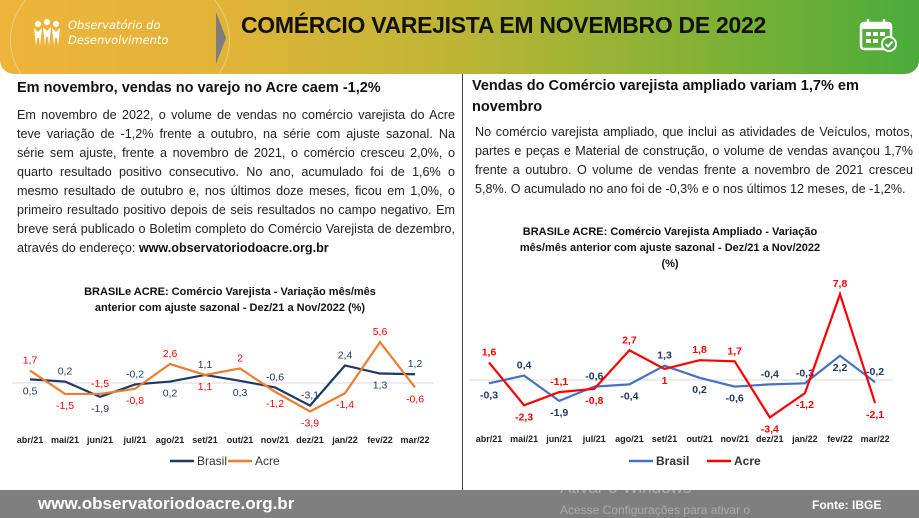 This screenshot has width=919, height=518. I want to click on data-label: 2,7, so click(629, 340).